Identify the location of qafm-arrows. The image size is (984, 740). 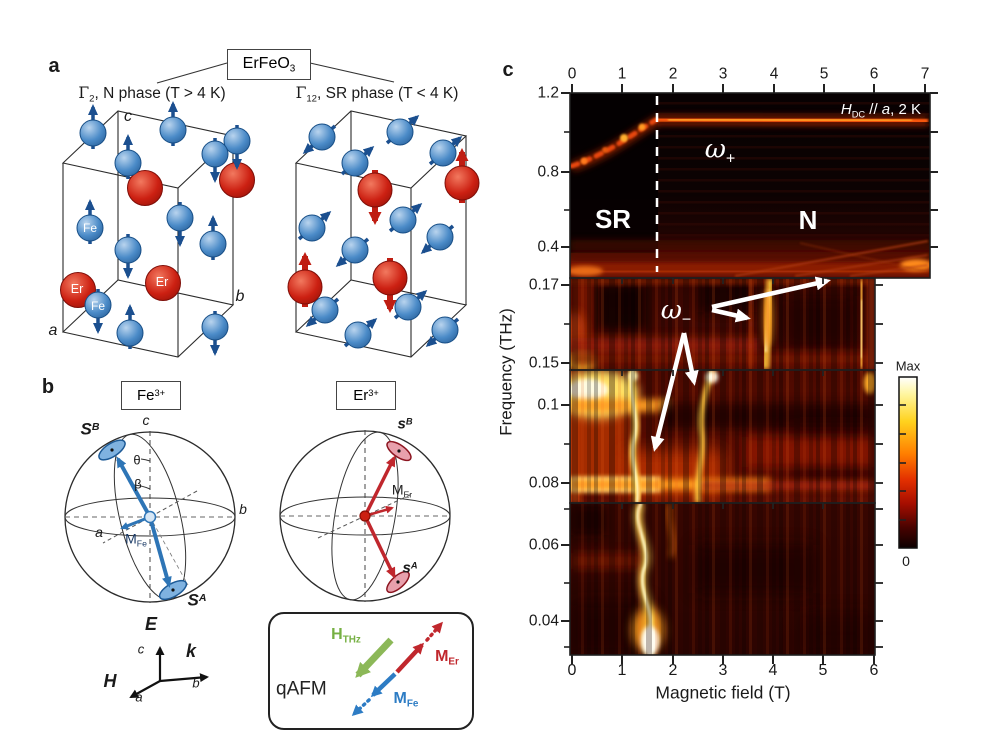
(397, 669).